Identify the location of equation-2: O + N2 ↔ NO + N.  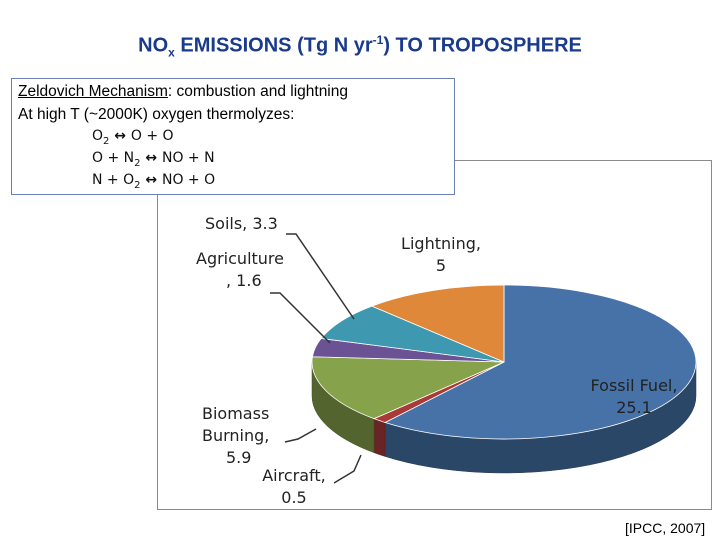
(153, 159).